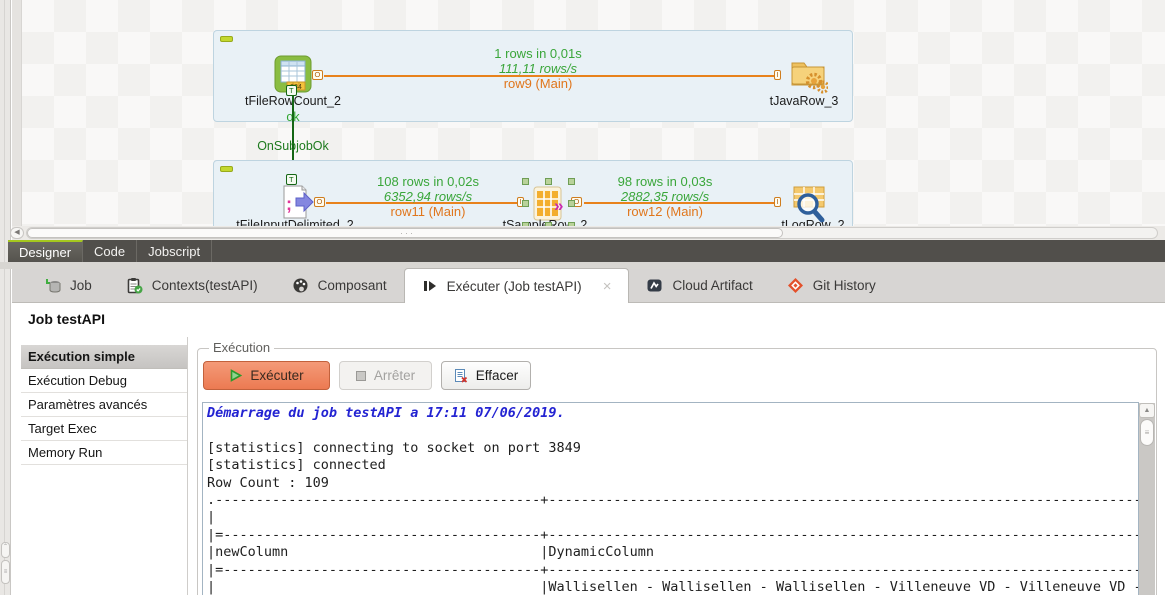  I want to click on run-button: Exécuter, so click(266, 375).